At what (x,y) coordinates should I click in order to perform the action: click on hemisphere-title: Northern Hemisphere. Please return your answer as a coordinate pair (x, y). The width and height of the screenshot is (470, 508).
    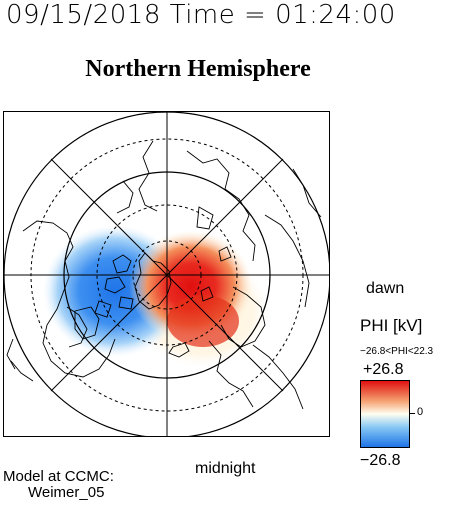
    Looking at the image, I should click on (198, 69).